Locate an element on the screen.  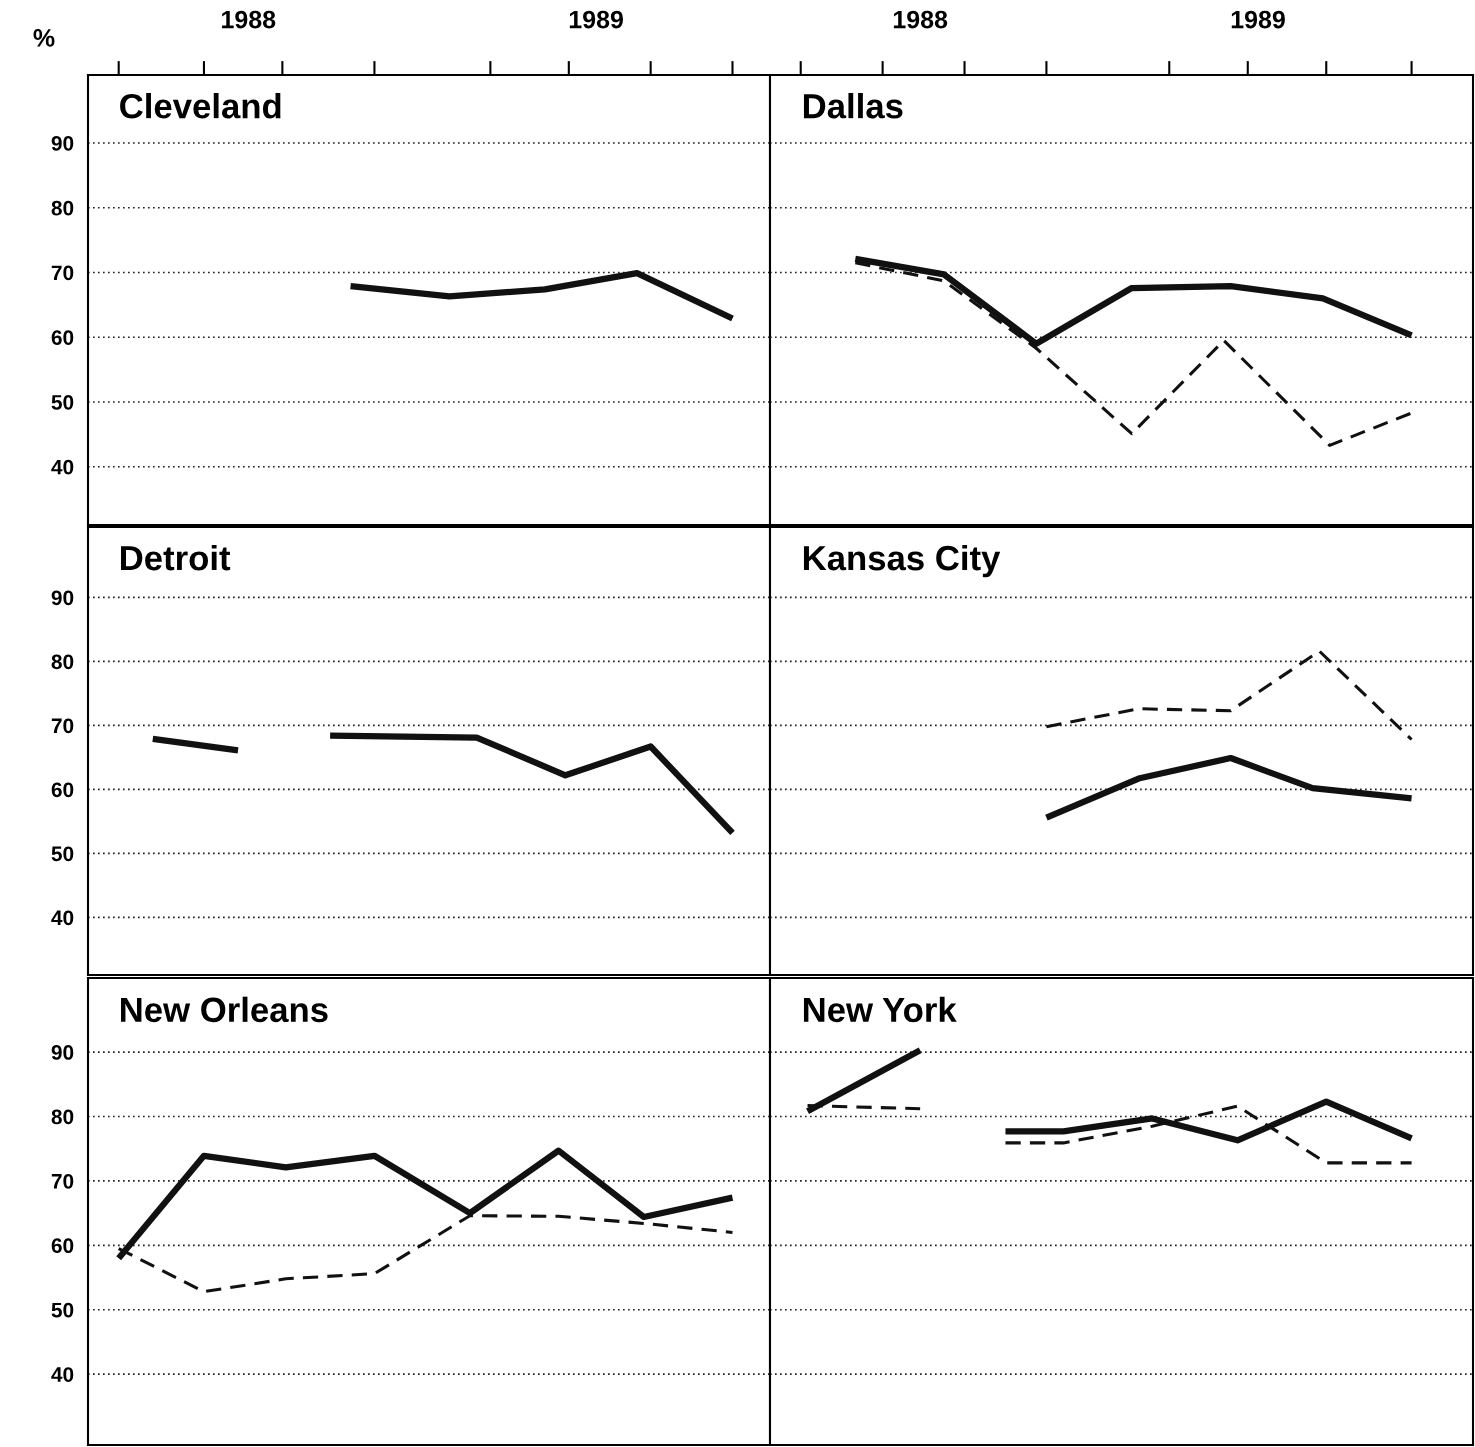
chart-title: New Orleans is located at coordinates (224, 1009).